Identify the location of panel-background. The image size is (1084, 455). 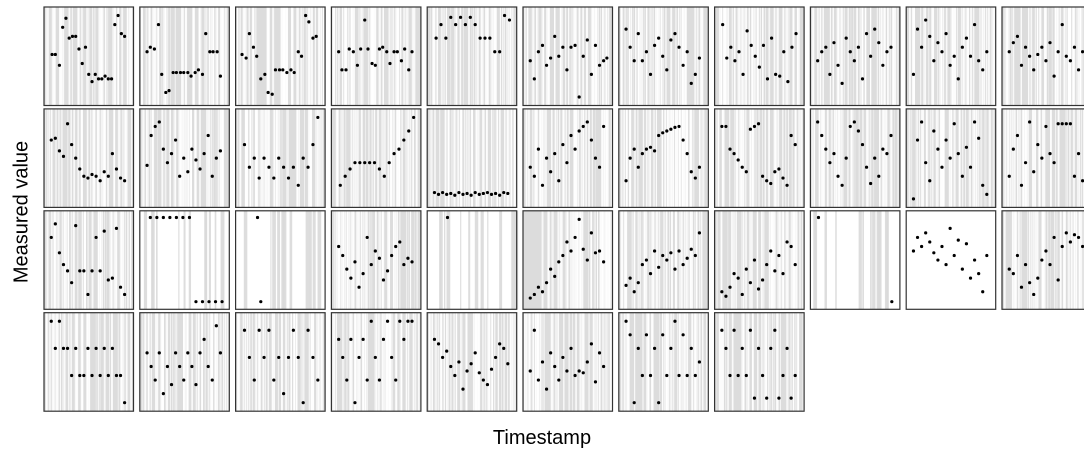
(663, 362).